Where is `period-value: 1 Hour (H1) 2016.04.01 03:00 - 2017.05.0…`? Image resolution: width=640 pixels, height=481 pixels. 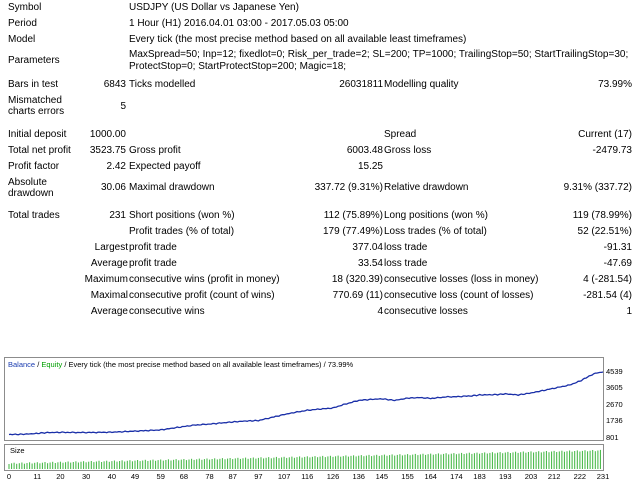 period-value: 1 Hour (H1) 2016.04.01 03:00 - 2017.05.0… is located at coordinates (239, 23).